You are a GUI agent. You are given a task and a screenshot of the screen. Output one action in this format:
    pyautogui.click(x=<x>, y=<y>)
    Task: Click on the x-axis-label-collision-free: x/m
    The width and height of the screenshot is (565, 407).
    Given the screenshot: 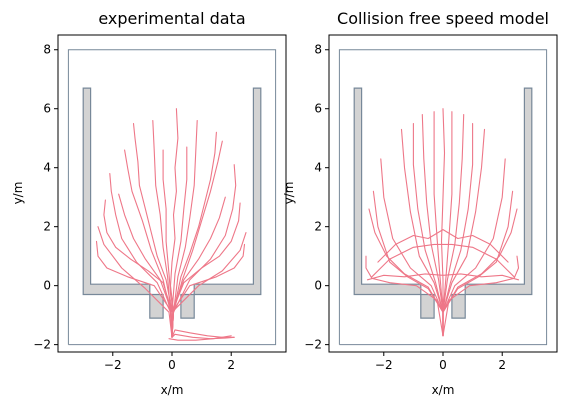 What is the action you would take?
    pyautogui.click(x=443, y=390)
    